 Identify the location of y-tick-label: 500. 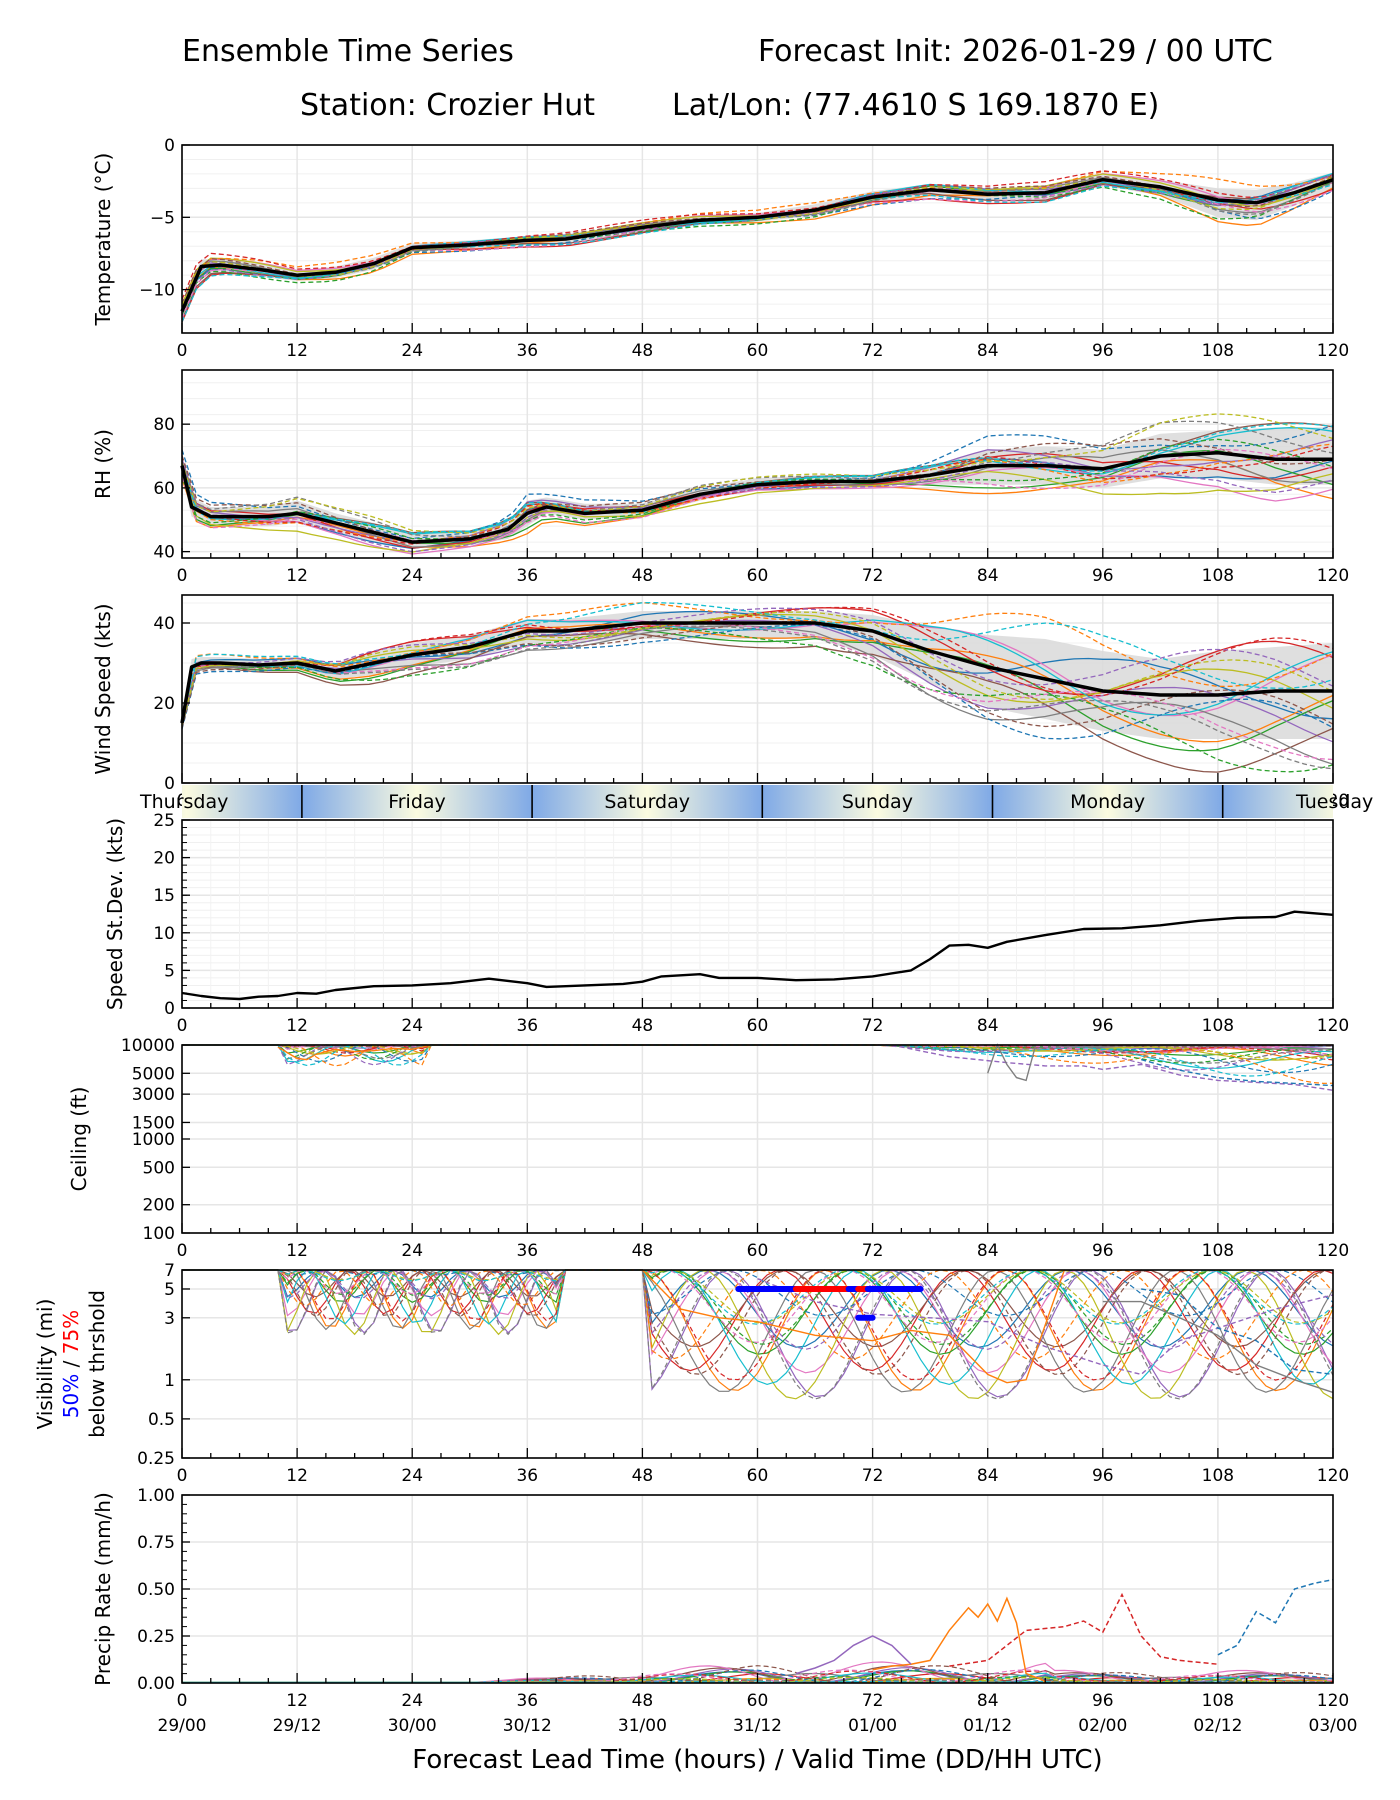
(159, 1168).